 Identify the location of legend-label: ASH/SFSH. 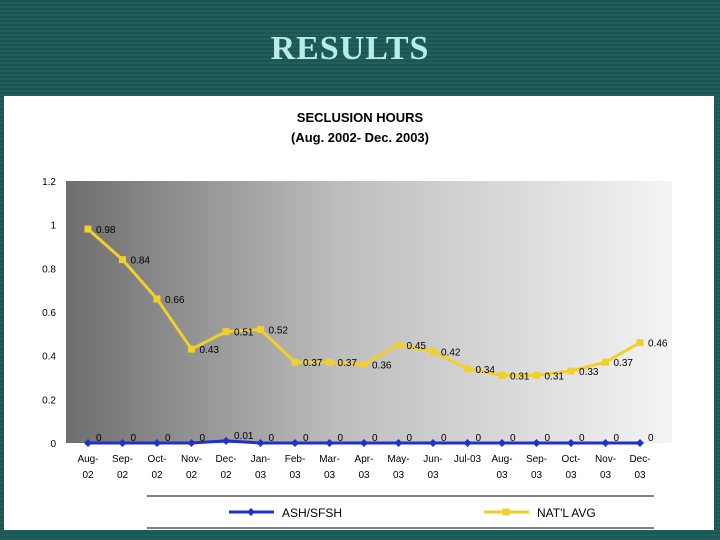
(312, 513).